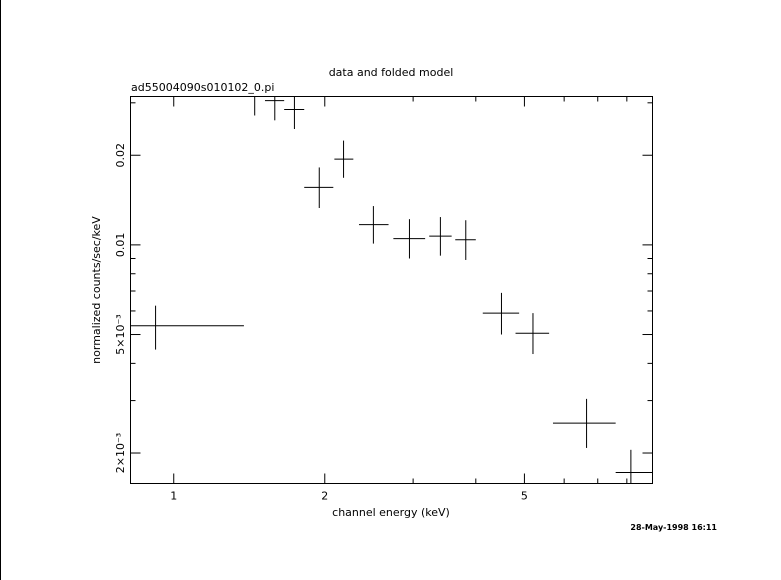 This screenshot has height=580, width=781. Describe the element at coordinates (391, 512) in the screenshot. I see `x-axis-label: channel energy (keV)` at that location.